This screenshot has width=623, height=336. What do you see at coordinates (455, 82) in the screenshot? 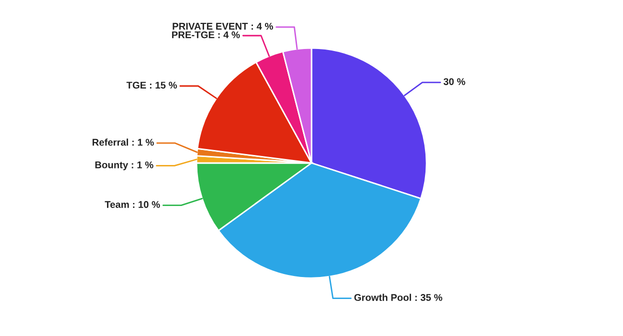
I see `data-label: 30 %` at bounding box center [455, 82].